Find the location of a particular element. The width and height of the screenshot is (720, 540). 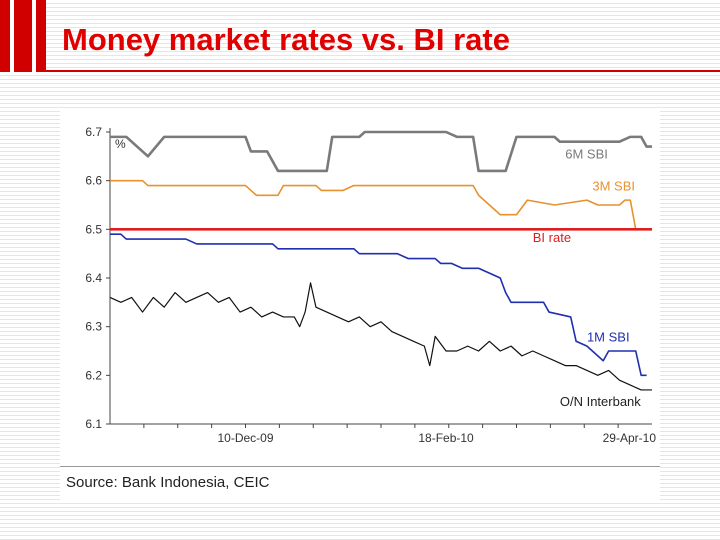

y-axis-unit-label: % is located at coordinates (120, 144).